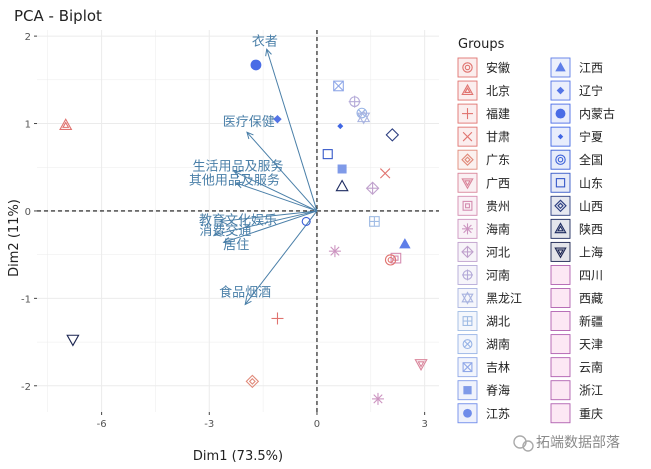 This screenshot has width=651, height=469. What do you see at coordinates (392, 135) in the screenshot?
I see `point-山西` at bounding box center [392, 135].